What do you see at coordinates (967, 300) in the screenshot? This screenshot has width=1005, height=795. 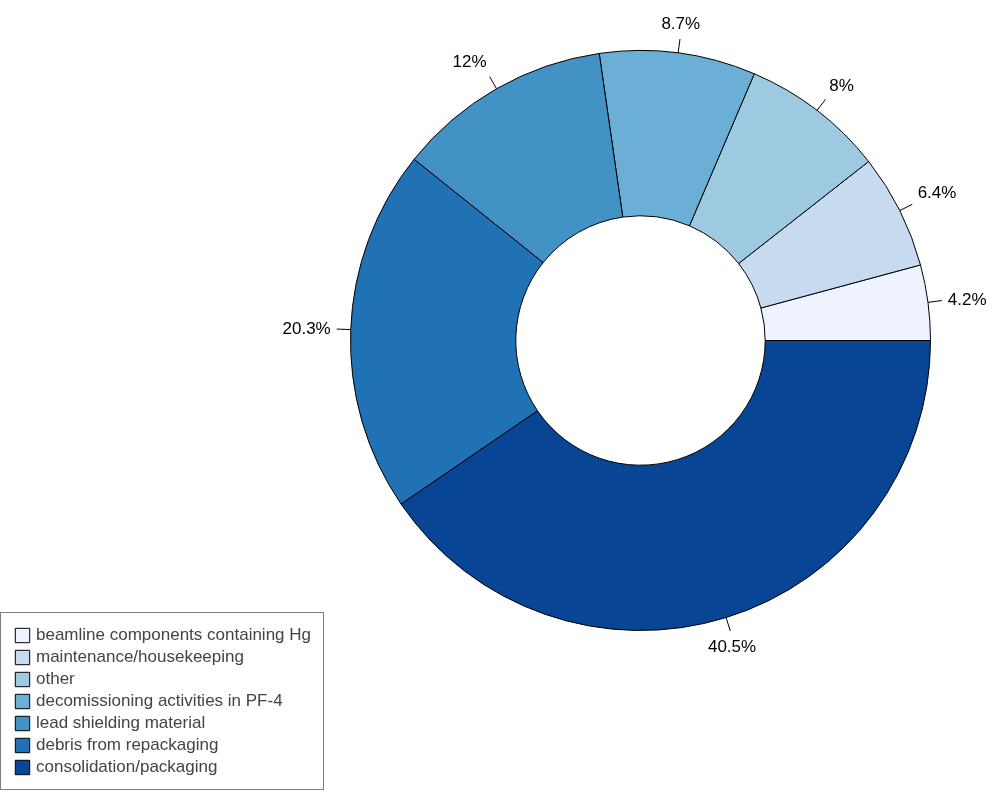 I see `data-label: 4.2%` at bounding box center [967, 300].